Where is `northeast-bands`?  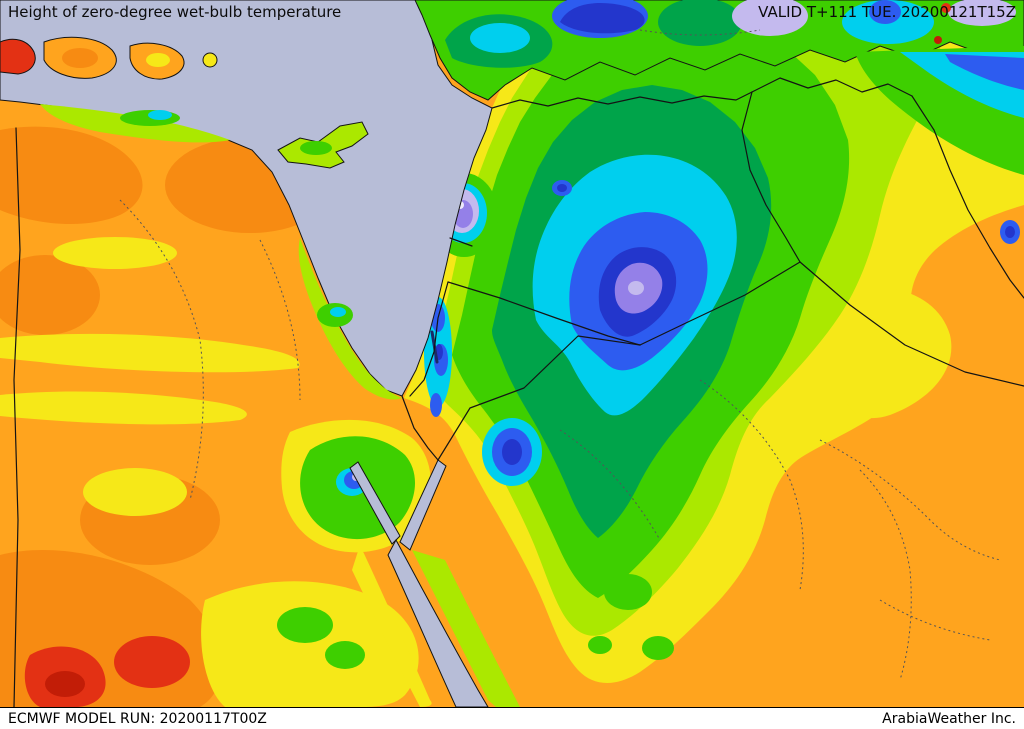
northeast-bands is located at coordinates (939, 110).